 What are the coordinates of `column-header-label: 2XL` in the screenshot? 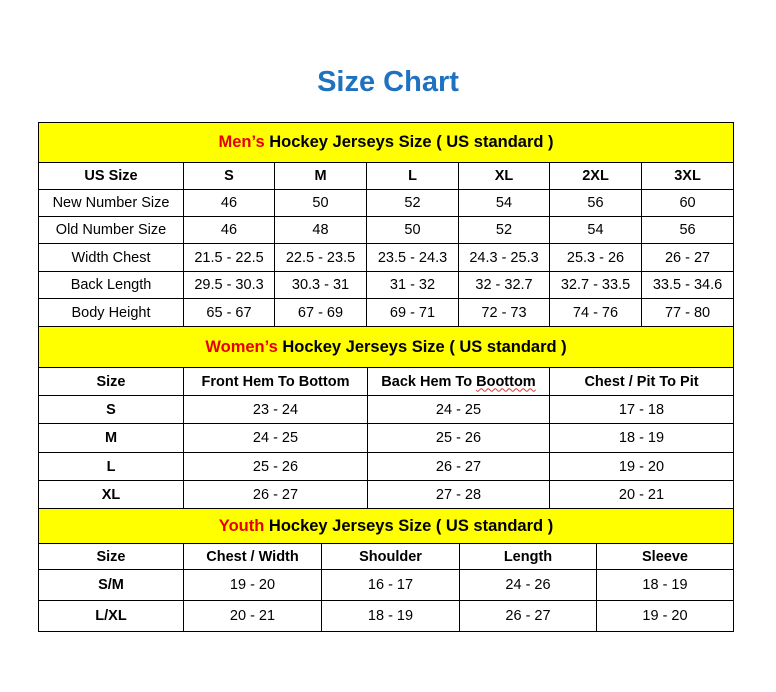 It's located at (595, 176).